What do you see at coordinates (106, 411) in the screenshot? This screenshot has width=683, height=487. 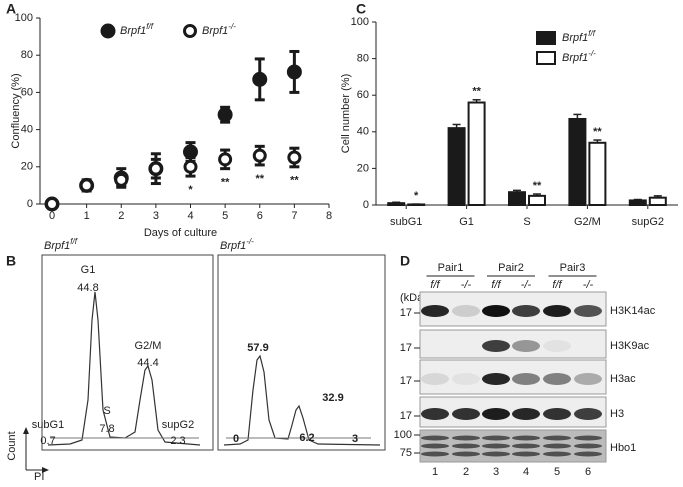 I see `gate-name: S` at bounding box center [106, 411].